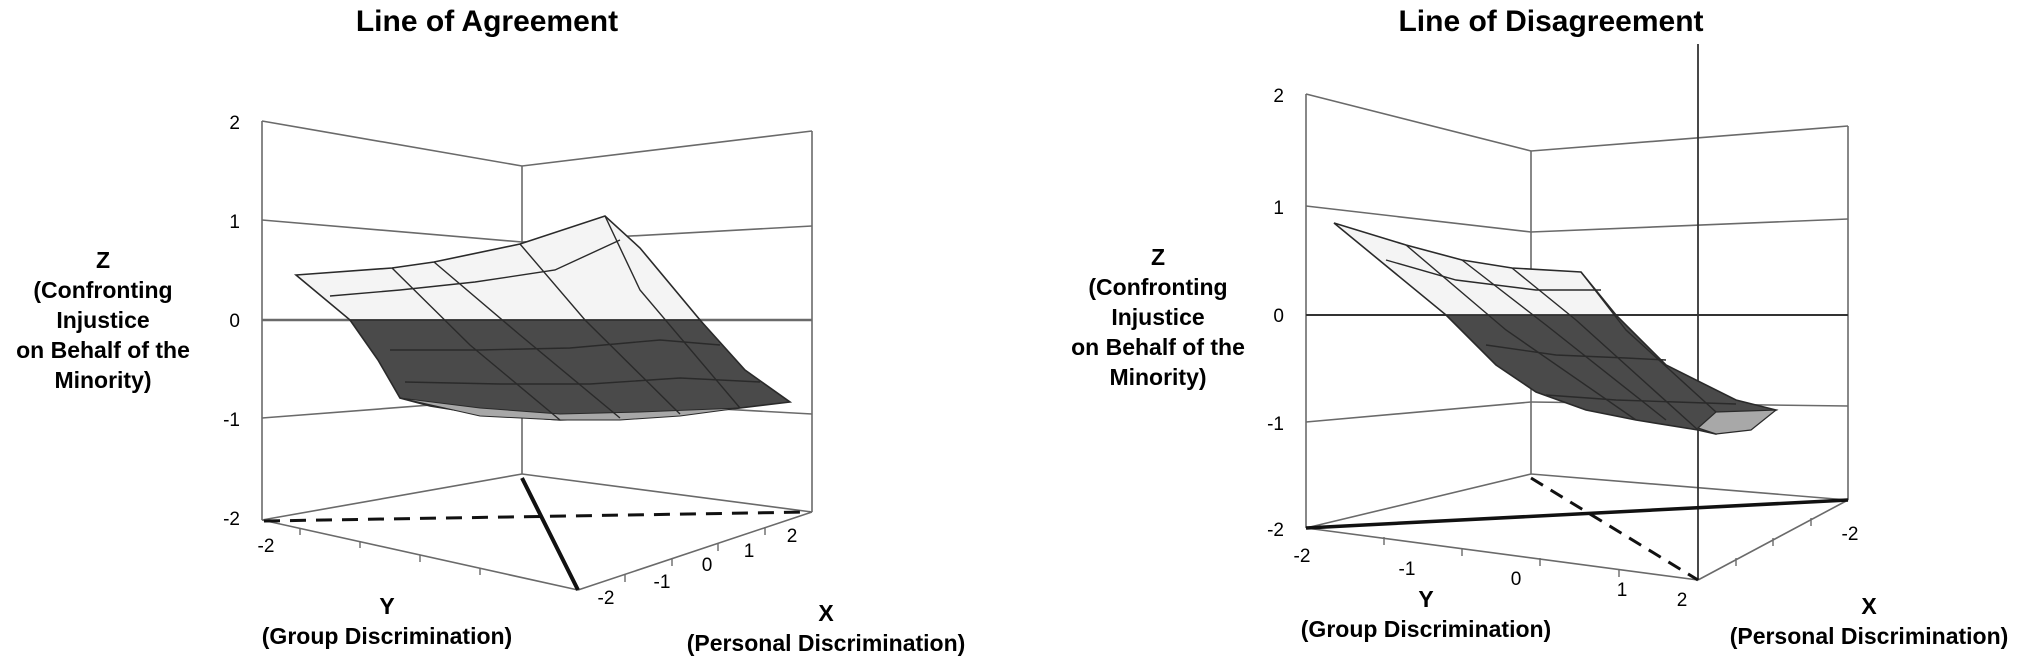 The height and width of the screenshot is (664, 2032). What do you see at coordinates (662, 582) in the screenshot?
I see `x-tick-label: -1` at bounding box center [662, 582].